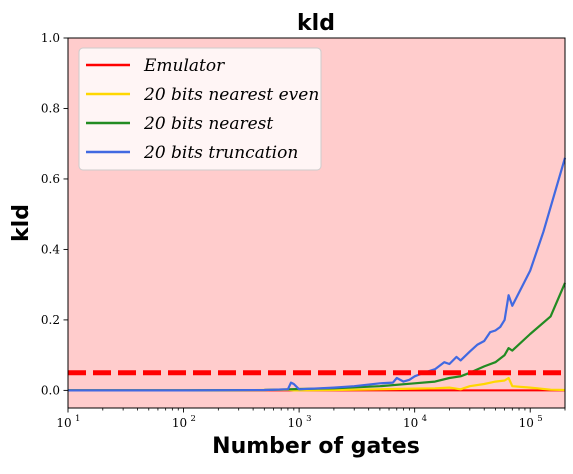 This screenshot has width=573, height=474. I want to click on legend-label-0: Emulator, so click(184, 66).